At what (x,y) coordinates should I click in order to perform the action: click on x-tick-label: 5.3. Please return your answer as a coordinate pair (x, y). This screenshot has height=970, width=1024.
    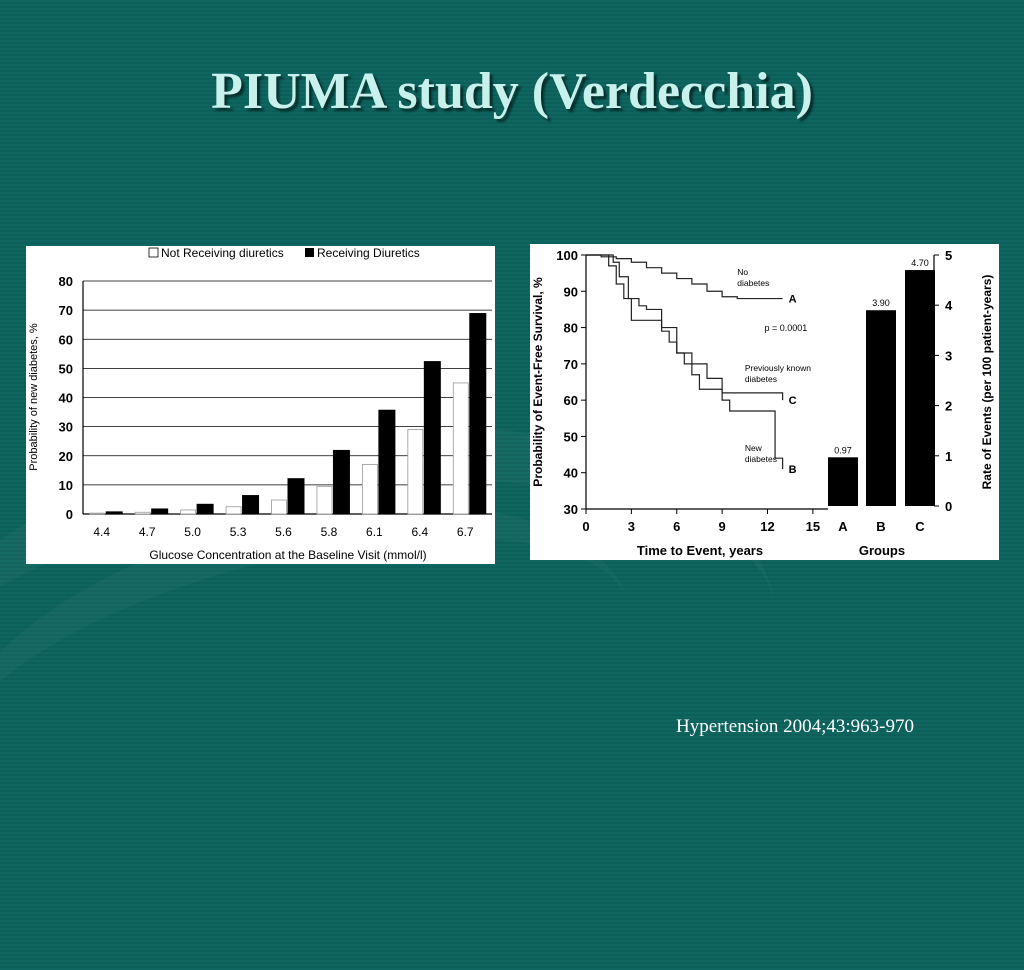
    Looking at the image, I should click on (238, 532).